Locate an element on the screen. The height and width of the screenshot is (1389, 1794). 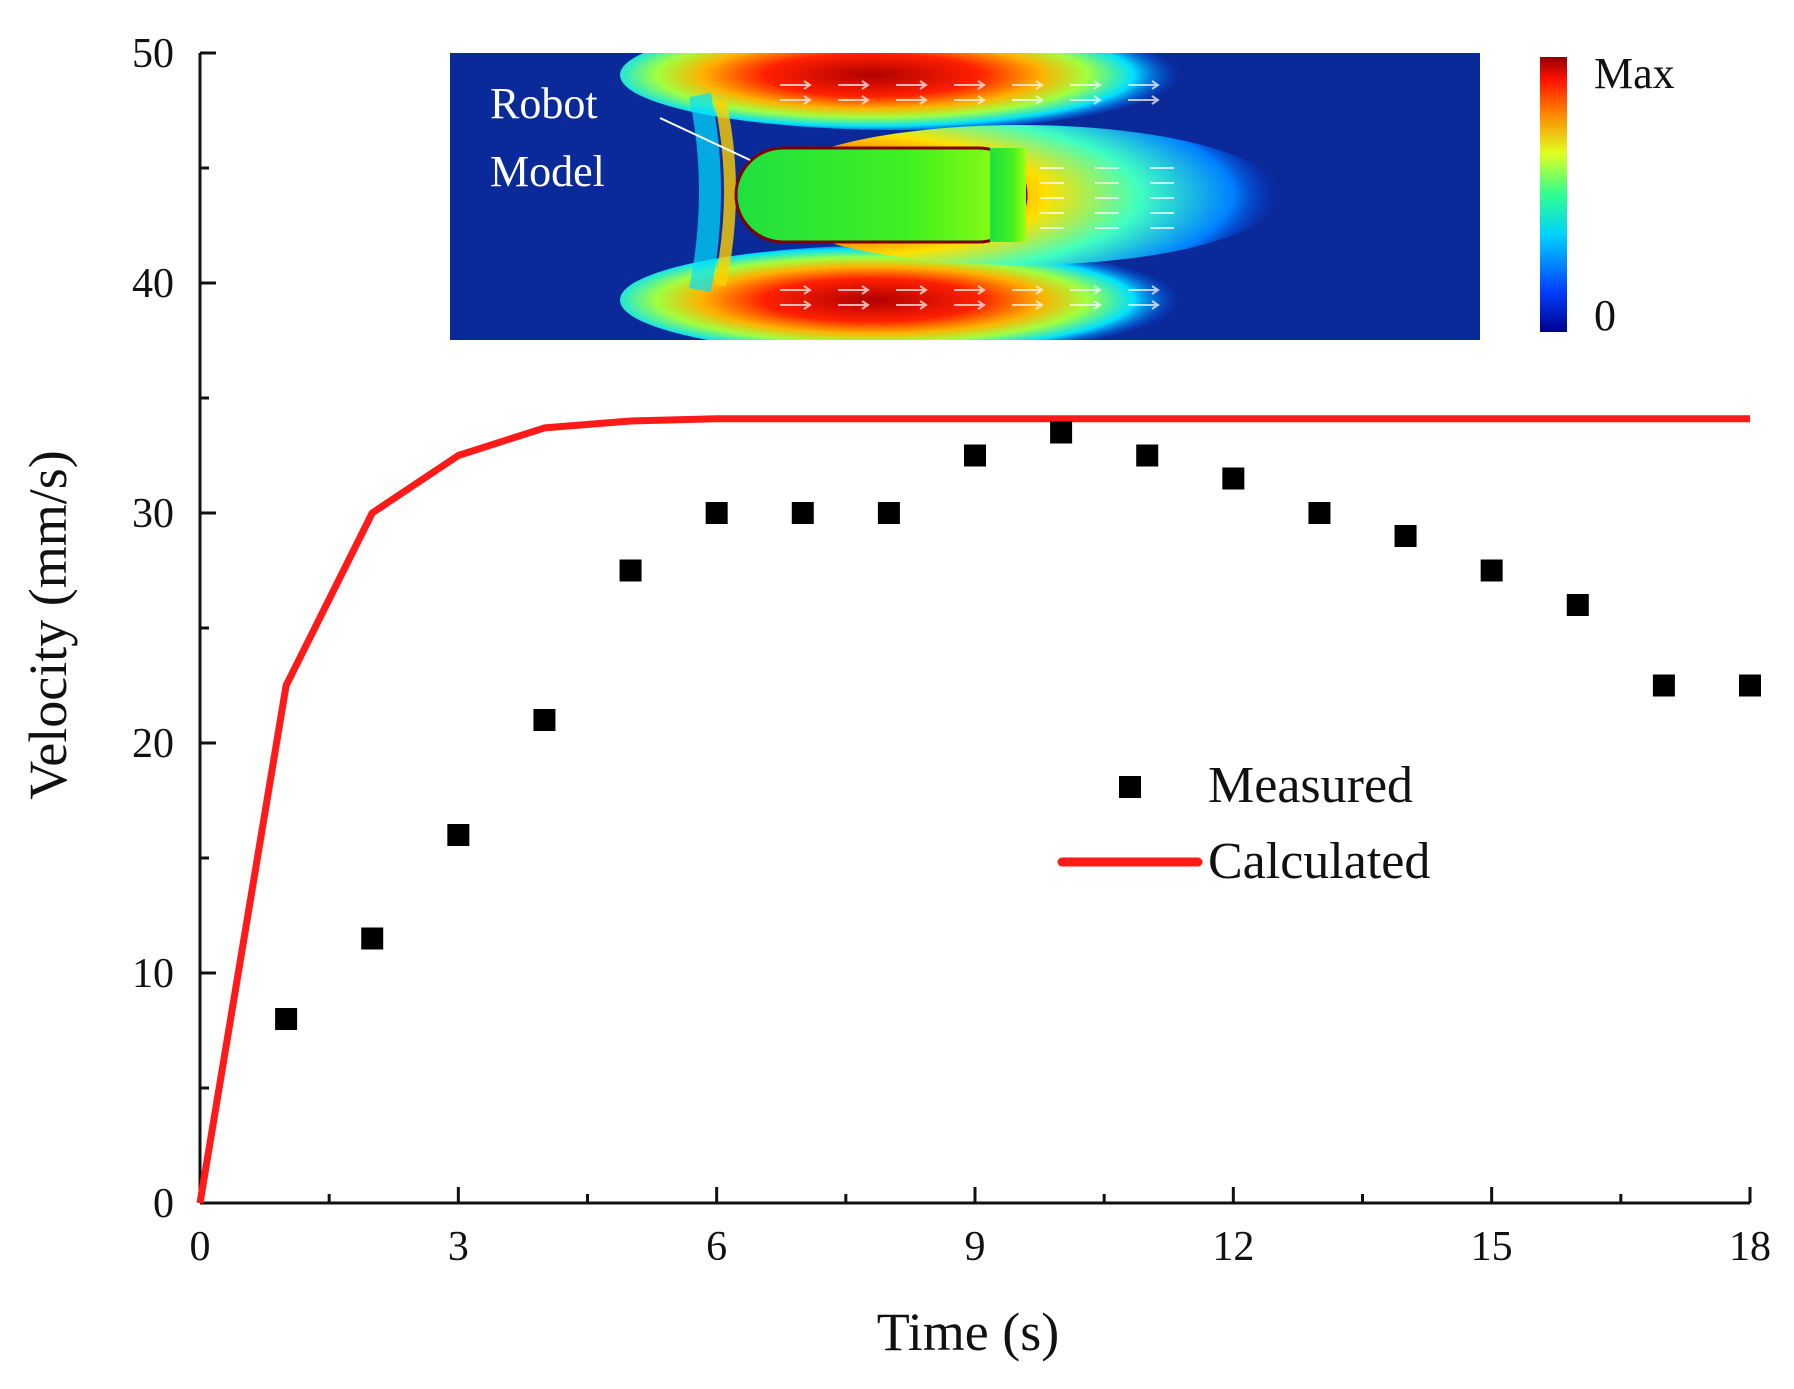
robot-body-shape is located at coordinates (881, 195).